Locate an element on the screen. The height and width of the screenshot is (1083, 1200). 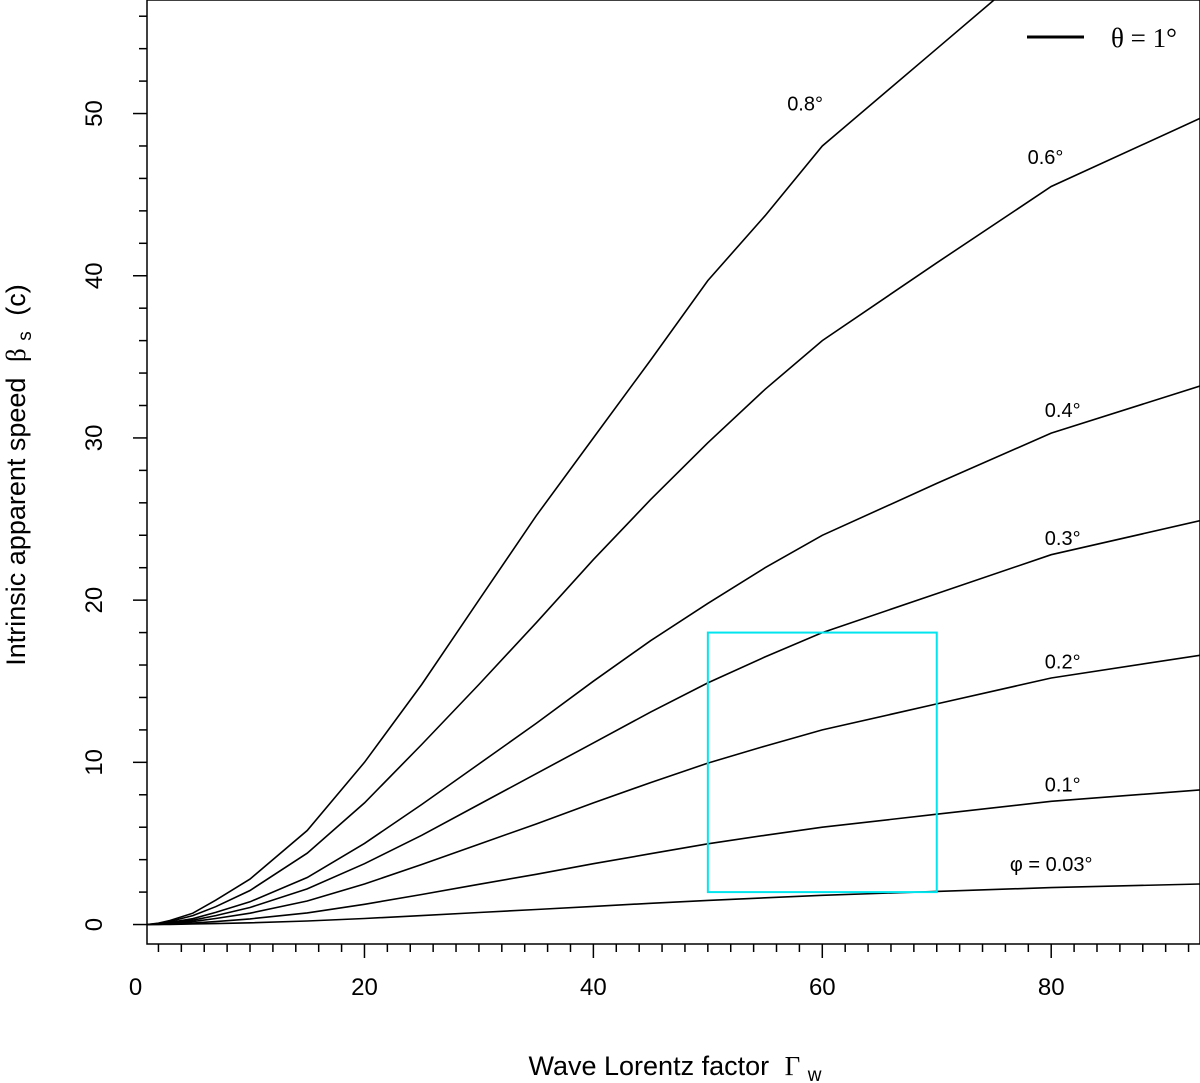
y-tick-label: 20 is located at coordinates (94, 600).